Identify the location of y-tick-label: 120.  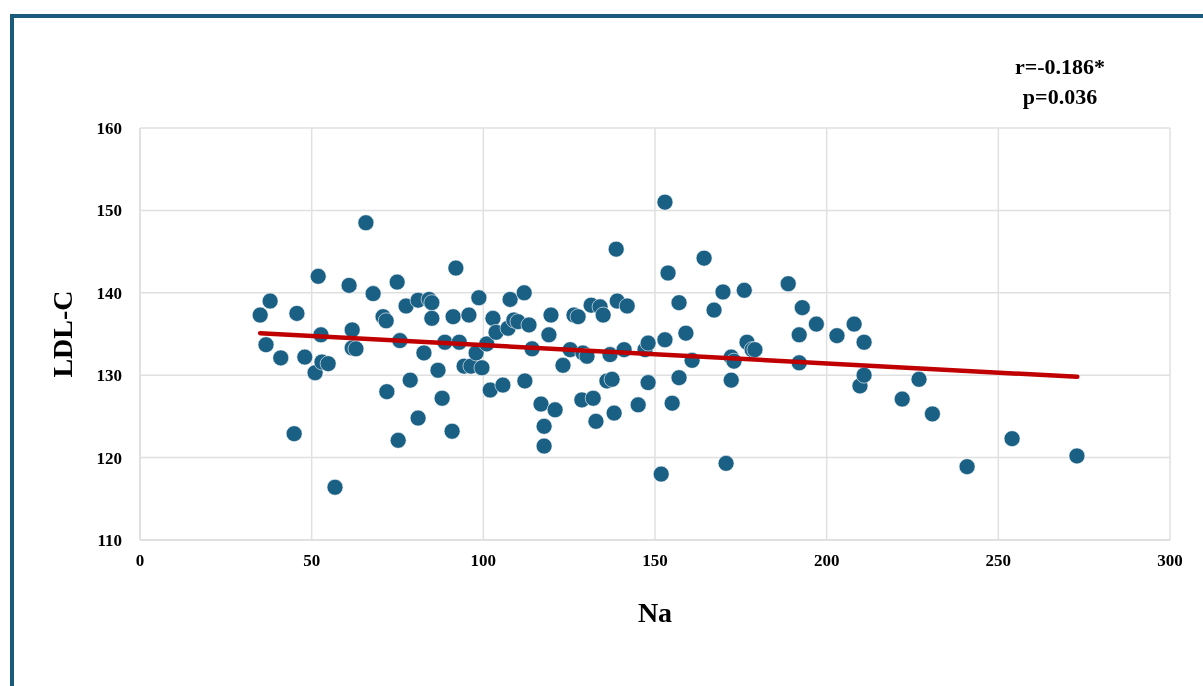
(109, 458).